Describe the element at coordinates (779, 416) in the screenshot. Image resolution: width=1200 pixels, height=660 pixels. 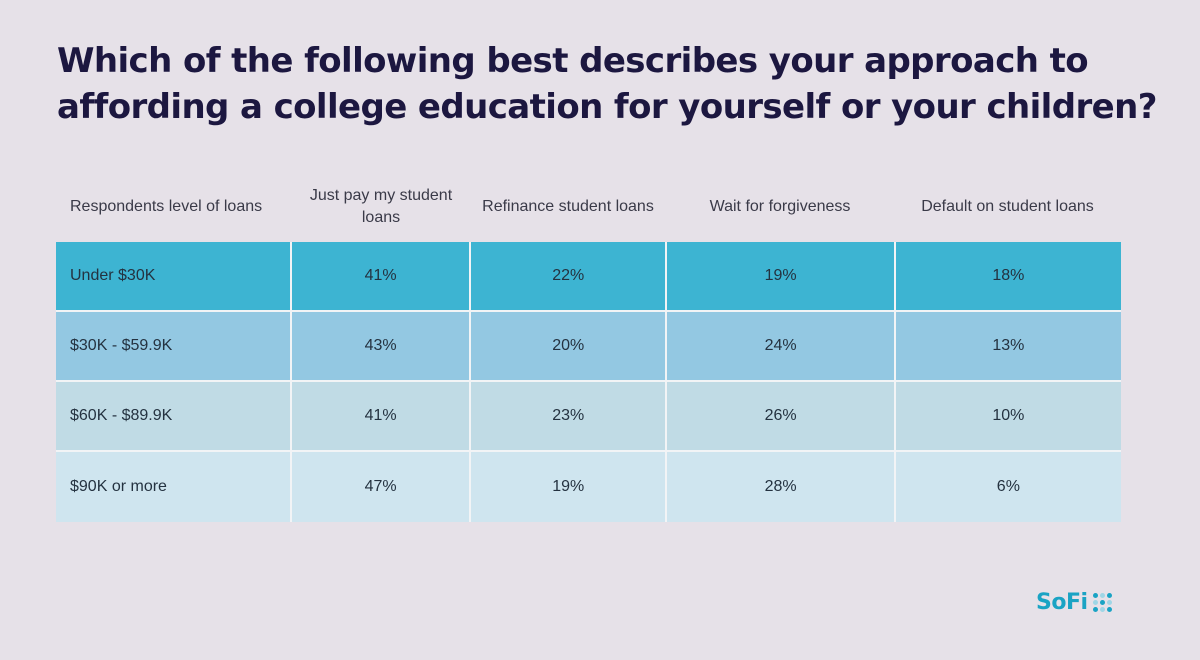
I see `cell-value: 26%` at that location.